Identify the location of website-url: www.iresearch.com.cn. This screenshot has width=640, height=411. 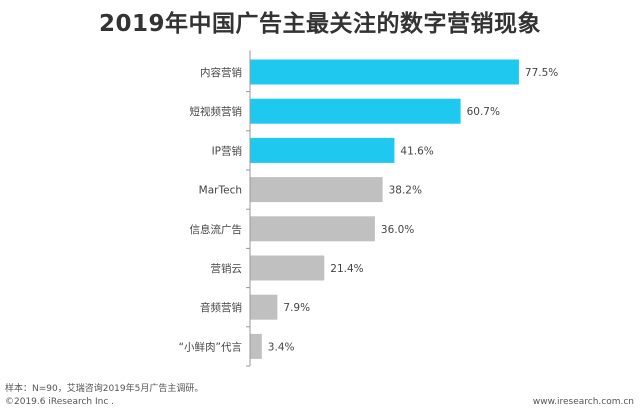
(583, 402).